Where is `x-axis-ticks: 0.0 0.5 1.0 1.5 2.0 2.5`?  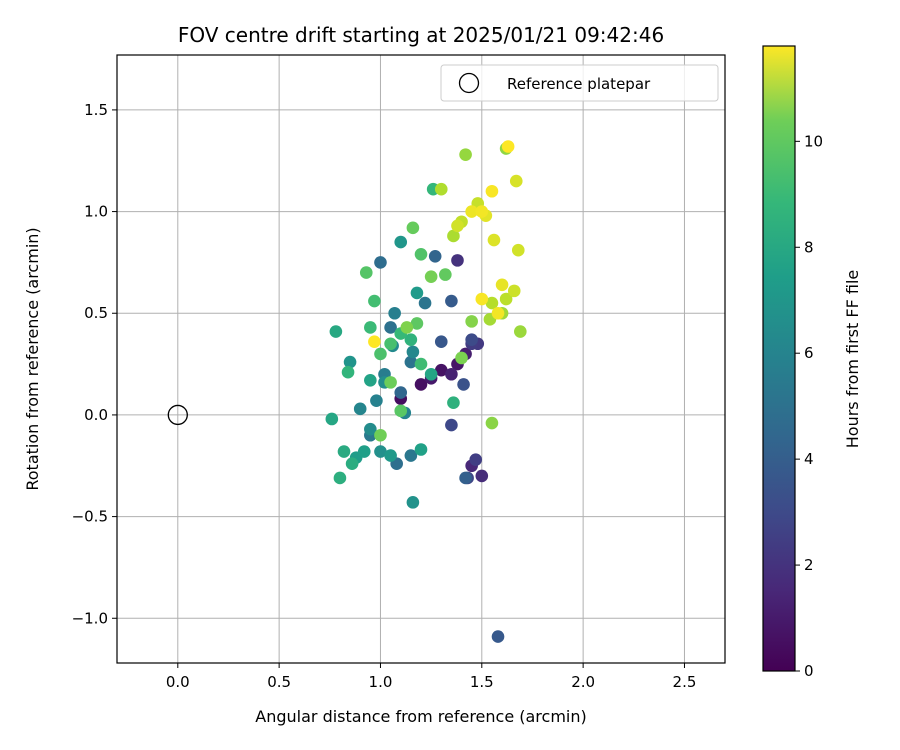
x-axis-ticks: 0.0 0.5 1.0 1.5 2.0 2.5 is located at coordinates (431, 677).